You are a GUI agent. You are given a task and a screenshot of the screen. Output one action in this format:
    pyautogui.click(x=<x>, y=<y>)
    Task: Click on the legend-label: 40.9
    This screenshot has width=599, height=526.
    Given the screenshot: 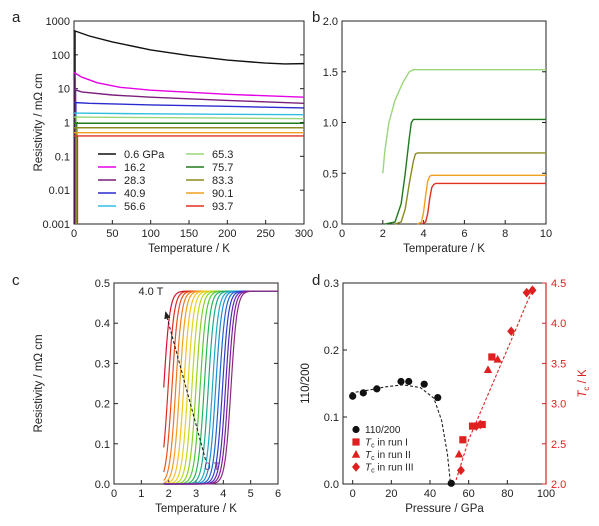 What is the action you would take?
    pyautogui.click(x=134, y=194)
    